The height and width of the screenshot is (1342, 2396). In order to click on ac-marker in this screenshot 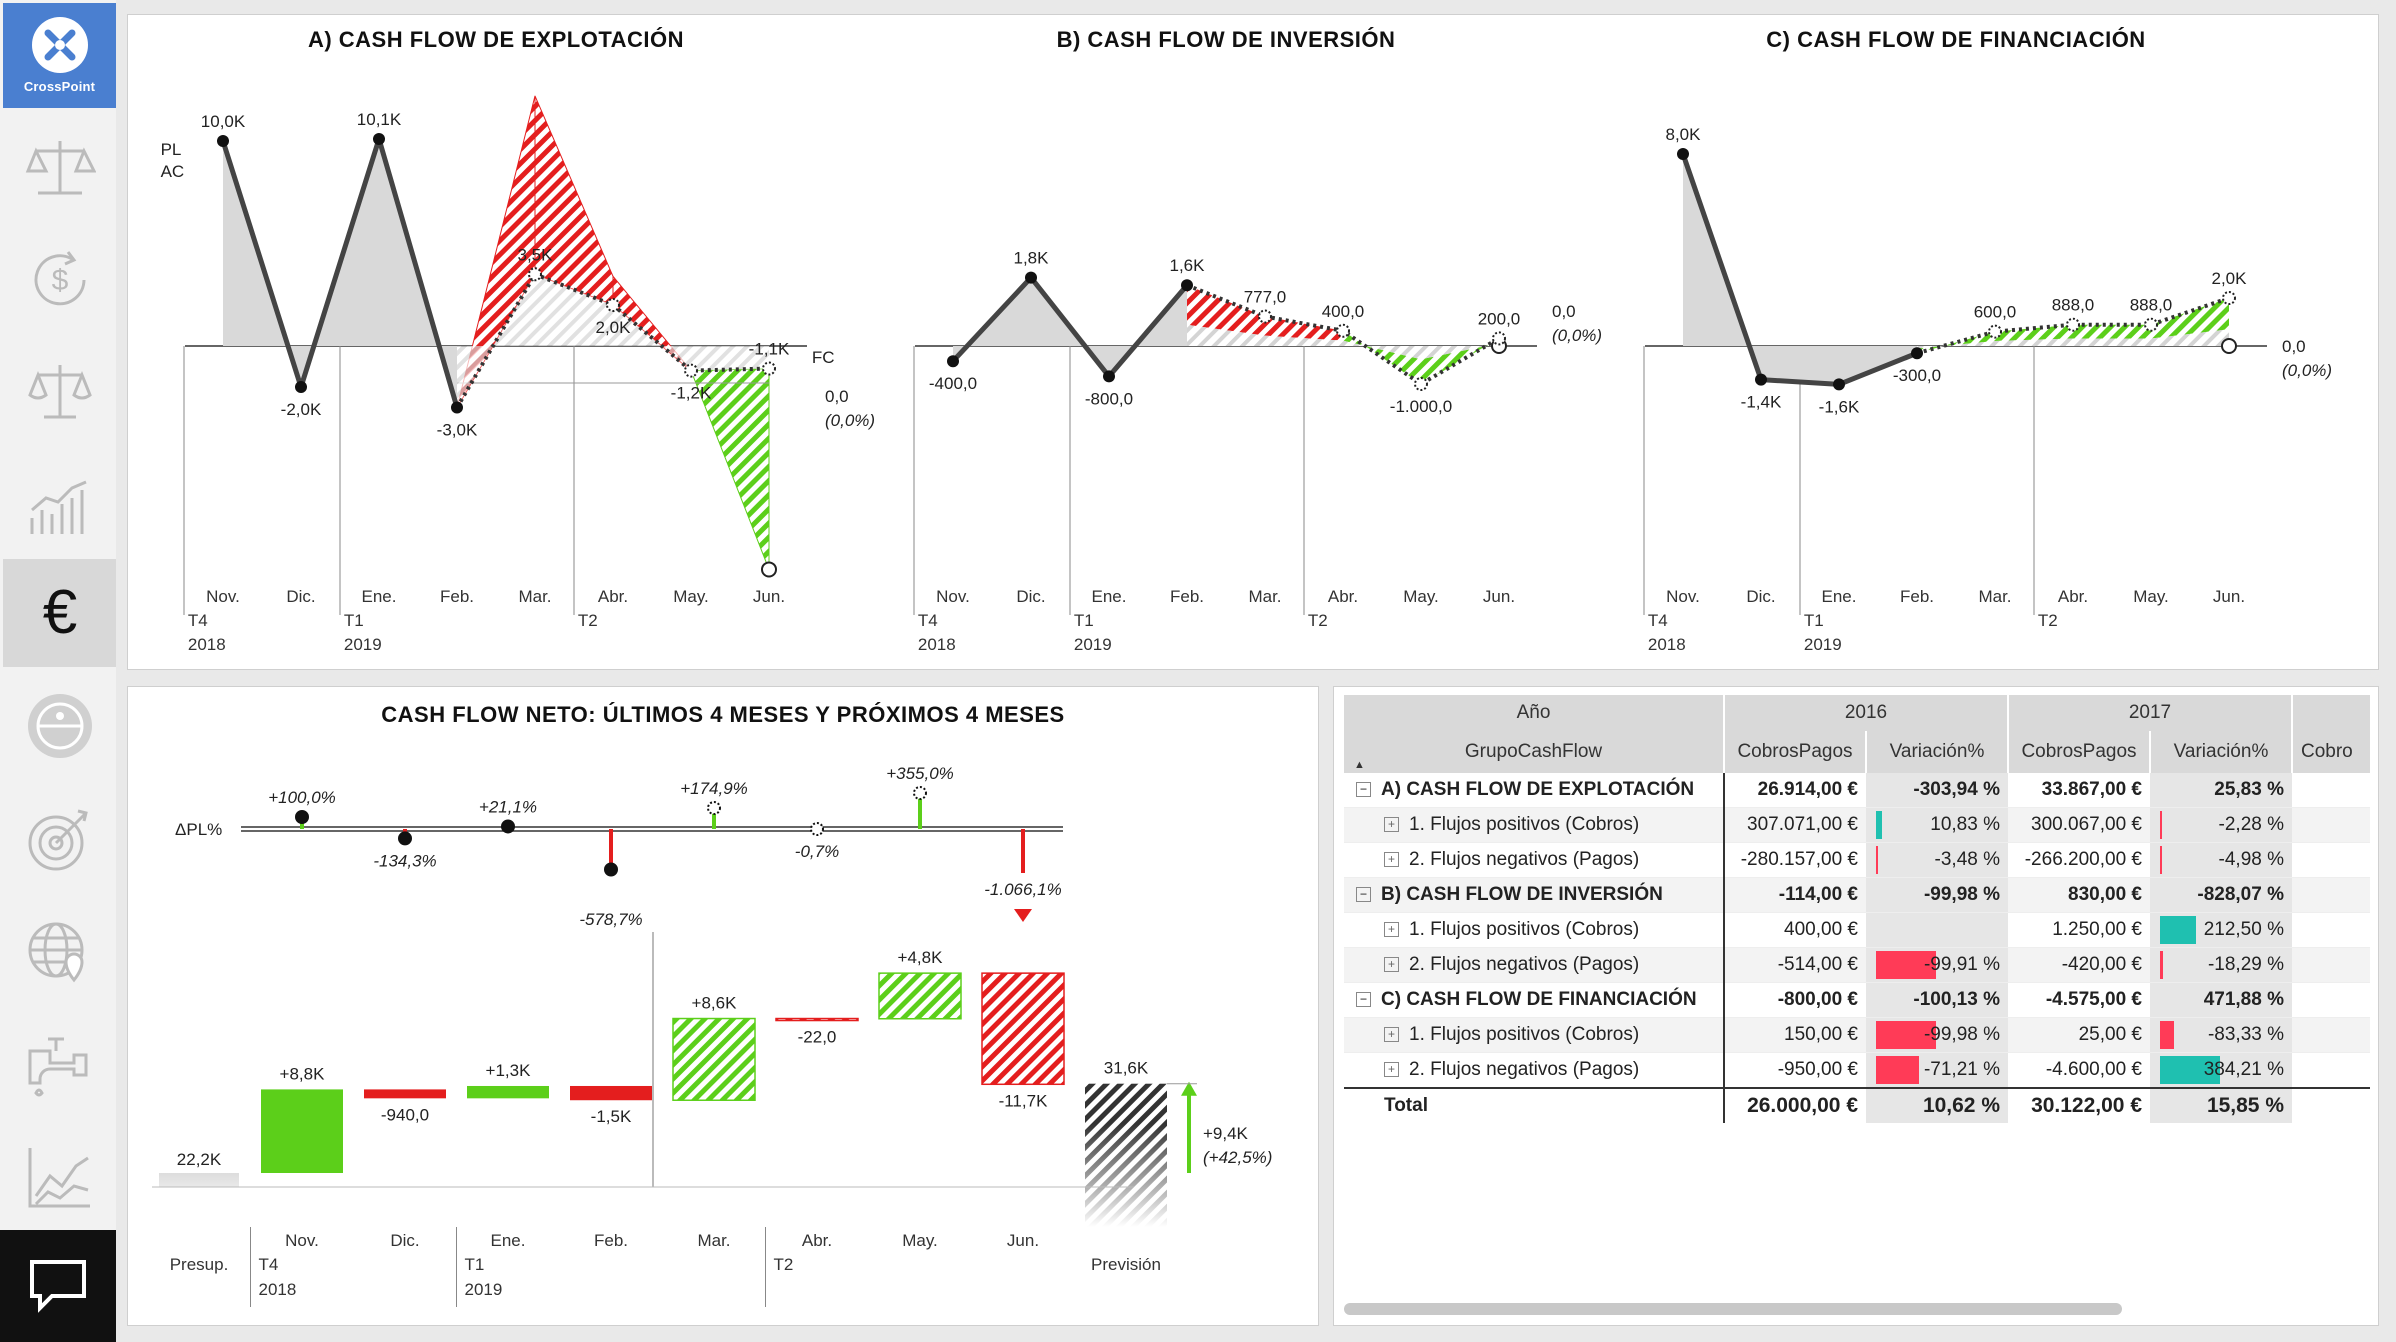, I will do `click(223, 141)`.